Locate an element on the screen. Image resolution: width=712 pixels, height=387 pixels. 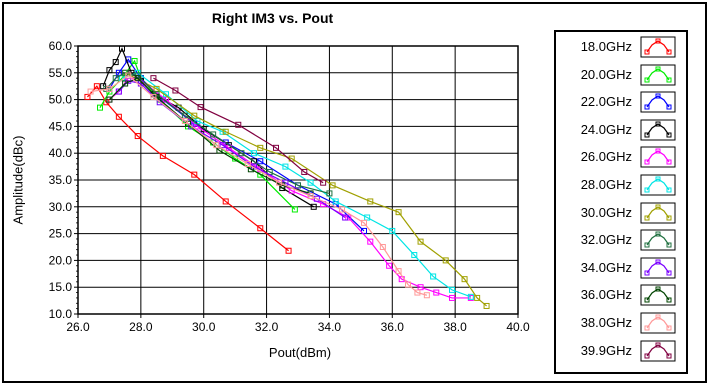
legend-label: 28.0GHz is located at coordinates (606, 184).